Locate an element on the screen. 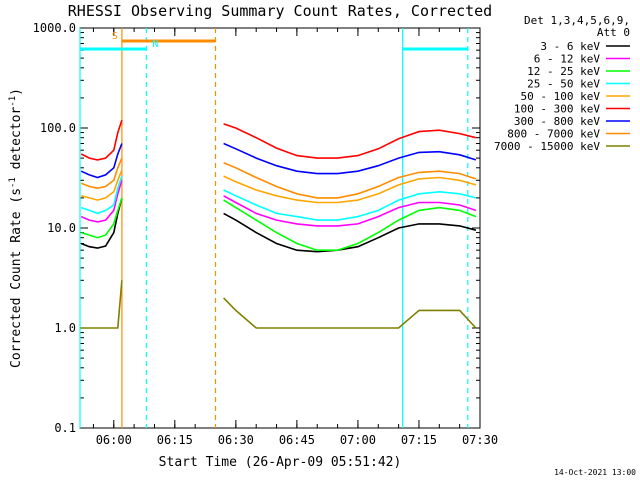  x-tick-label: 06:30 is located at coordinates (236, 440).